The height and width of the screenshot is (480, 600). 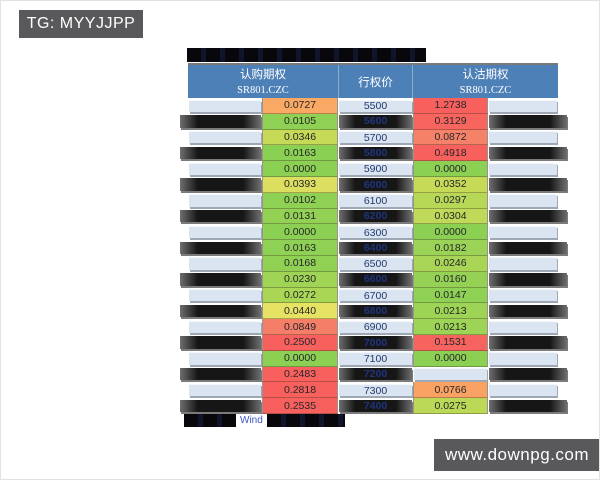 What do you see at coordinates (450, 342) in the screenshot?
I see `put-value-cell: 0.1531` at bounding box center [450, 342].